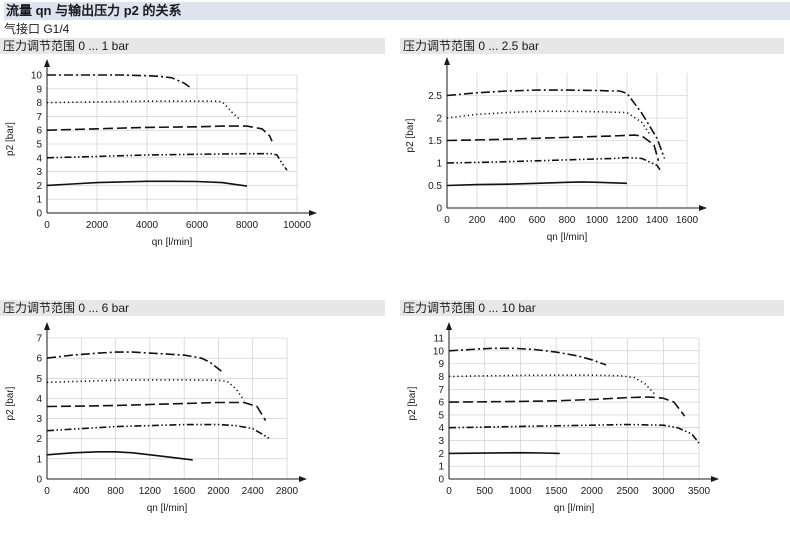 The image size is (790, 535). Describe the element at coordinates (197, 225) in the screenshot. I see `chart-1-xtick-label-3: 6000` at that location.